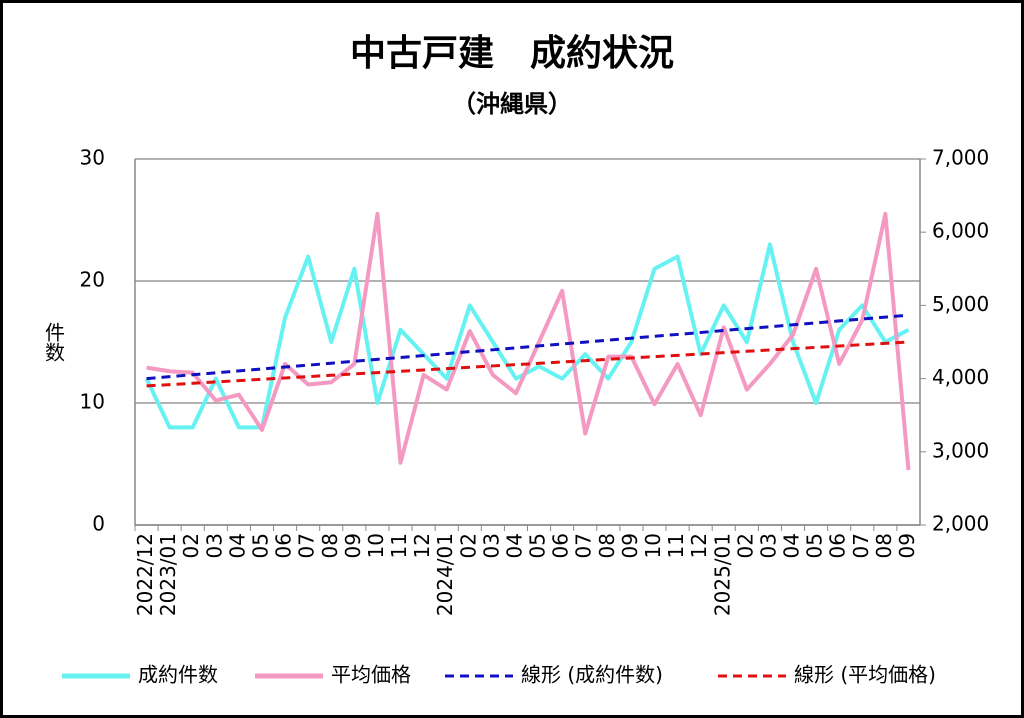  Describe the element at coordinates (512, 104) in the screenshot. I see `chart-subtitle: （沖縄県）` at that location.